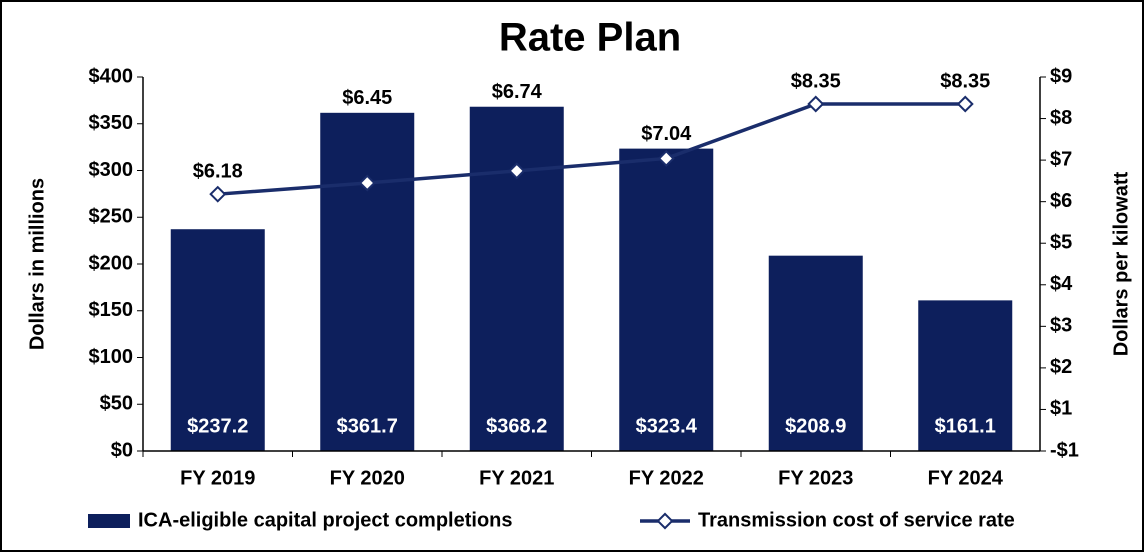  What do you see at coordinates (111, 170) in the screenshot?
I see `y-tick-label: $300` at bounding box center [111, 170].